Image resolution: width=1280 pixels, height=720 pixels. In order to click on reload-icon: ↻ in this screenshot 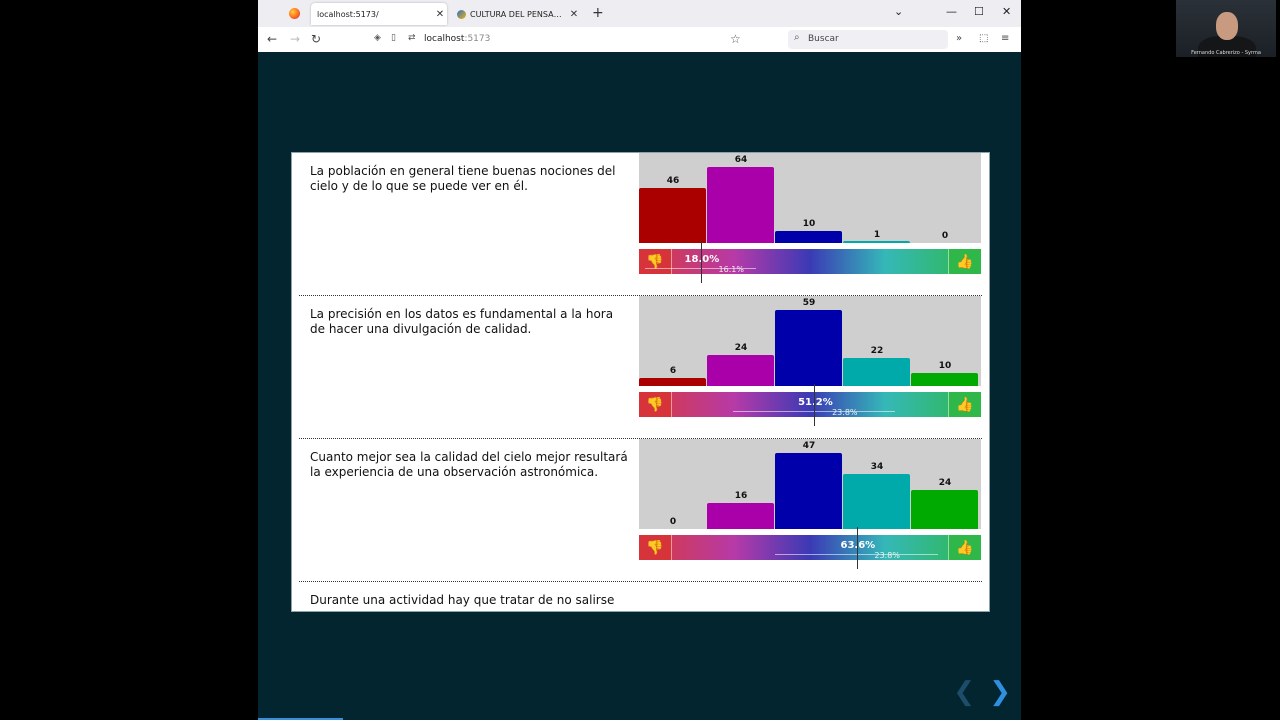, I will do `click(316, 39)`.